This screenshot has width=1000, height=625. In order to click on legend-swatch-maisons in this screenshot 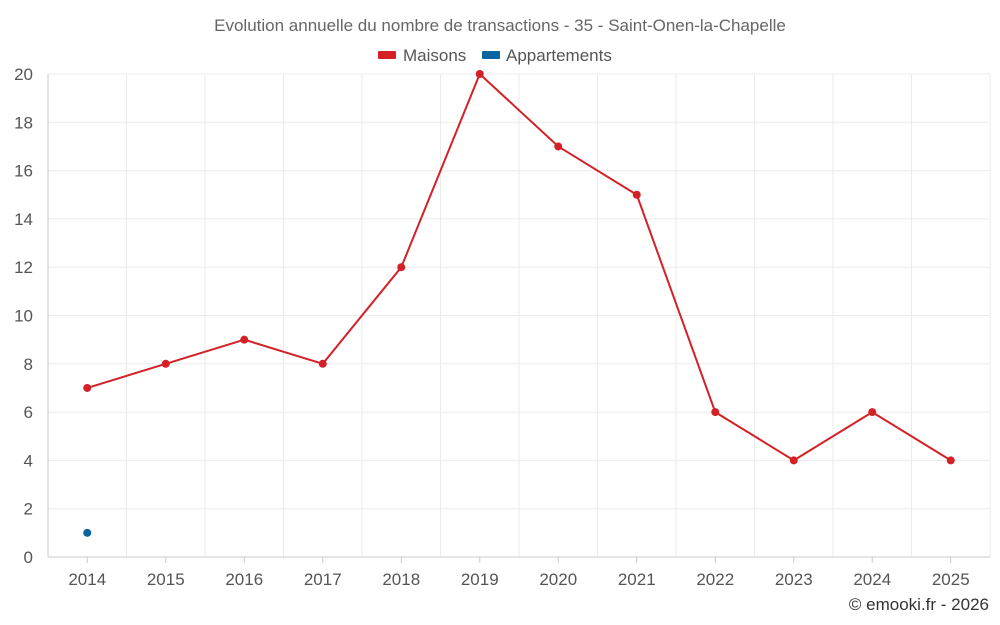, I will do `click(387, 55)`.